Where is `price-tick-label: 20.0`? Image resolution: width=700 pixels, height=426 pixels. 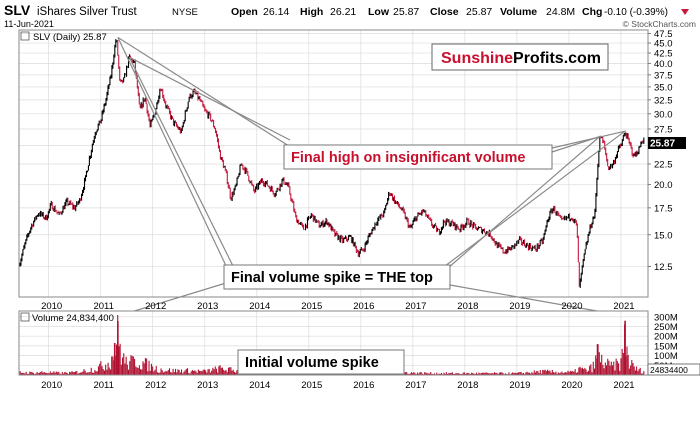
price-tick-label: 20.0 is located at coordinates (663, 185).